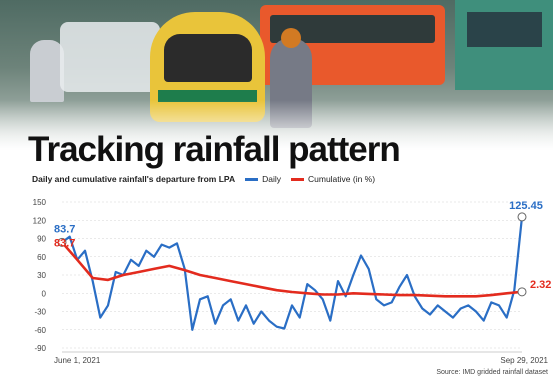  What do you see at coordinates (492, 372) in the screenshot?
I see `source-note: Source: IMD gridded rainfall dataset` at bounding box center [492, 372].